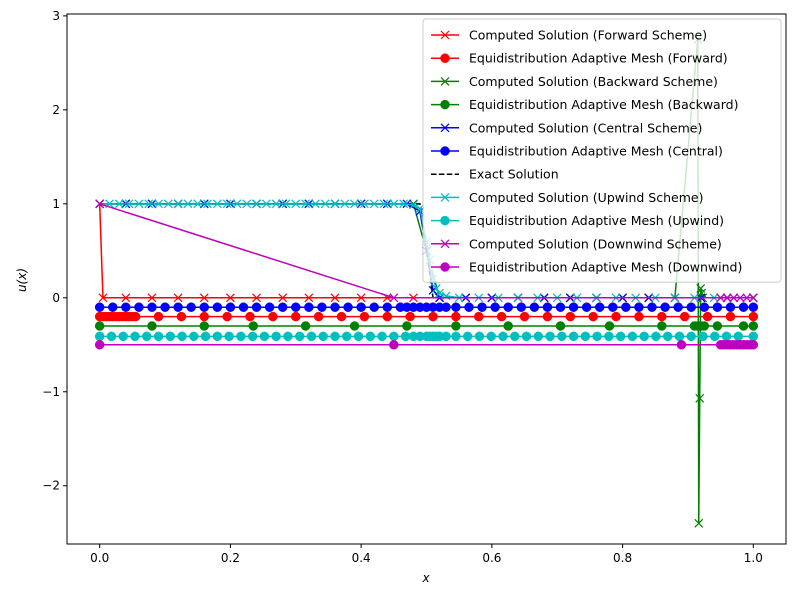  I want to click on y-tick-label: 0, so click(56, 298).